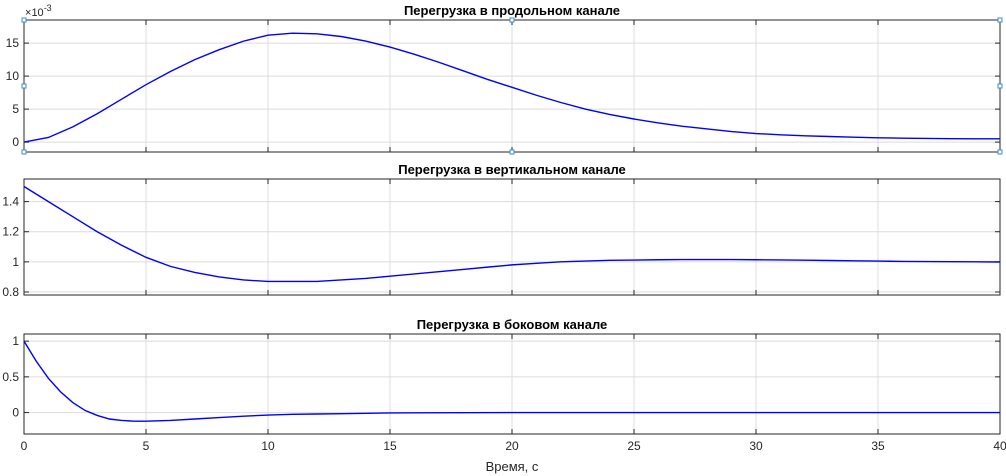 This screenshot has width=1006, height=476. What do you see at coordinates (390, 446) in the screenshot?
I see `x-tick-label: 15` at bounding box center [390, 446].